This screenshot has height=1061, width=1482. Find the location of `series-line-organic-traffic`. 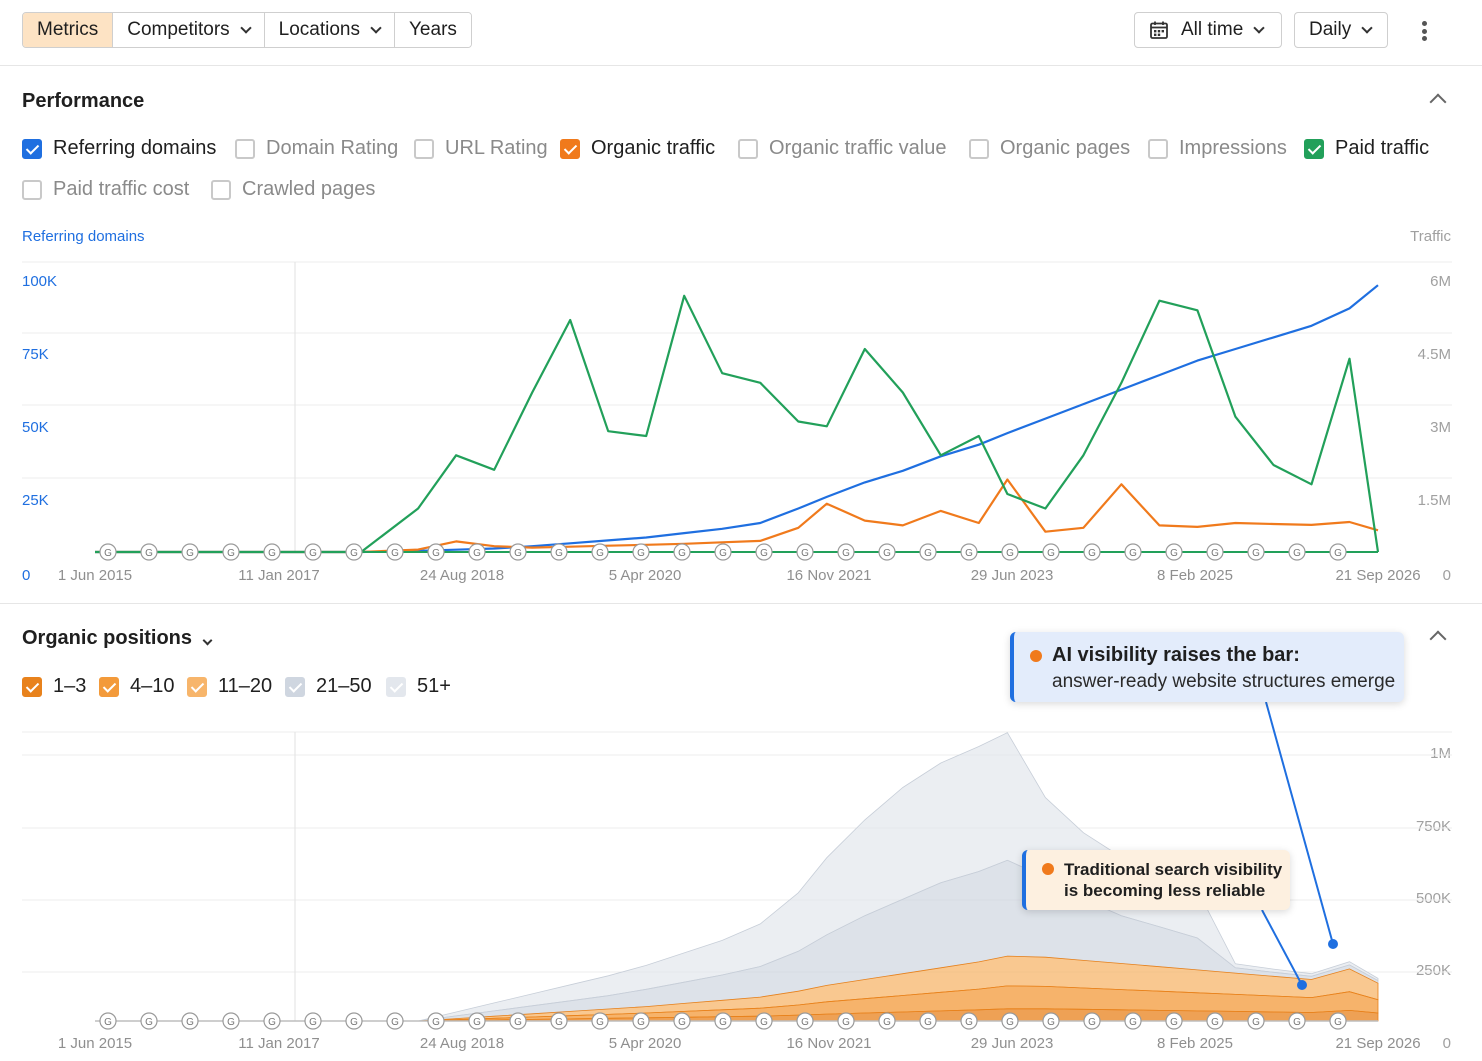

series-line-organic-traffic is located at coordinates (737, 516).